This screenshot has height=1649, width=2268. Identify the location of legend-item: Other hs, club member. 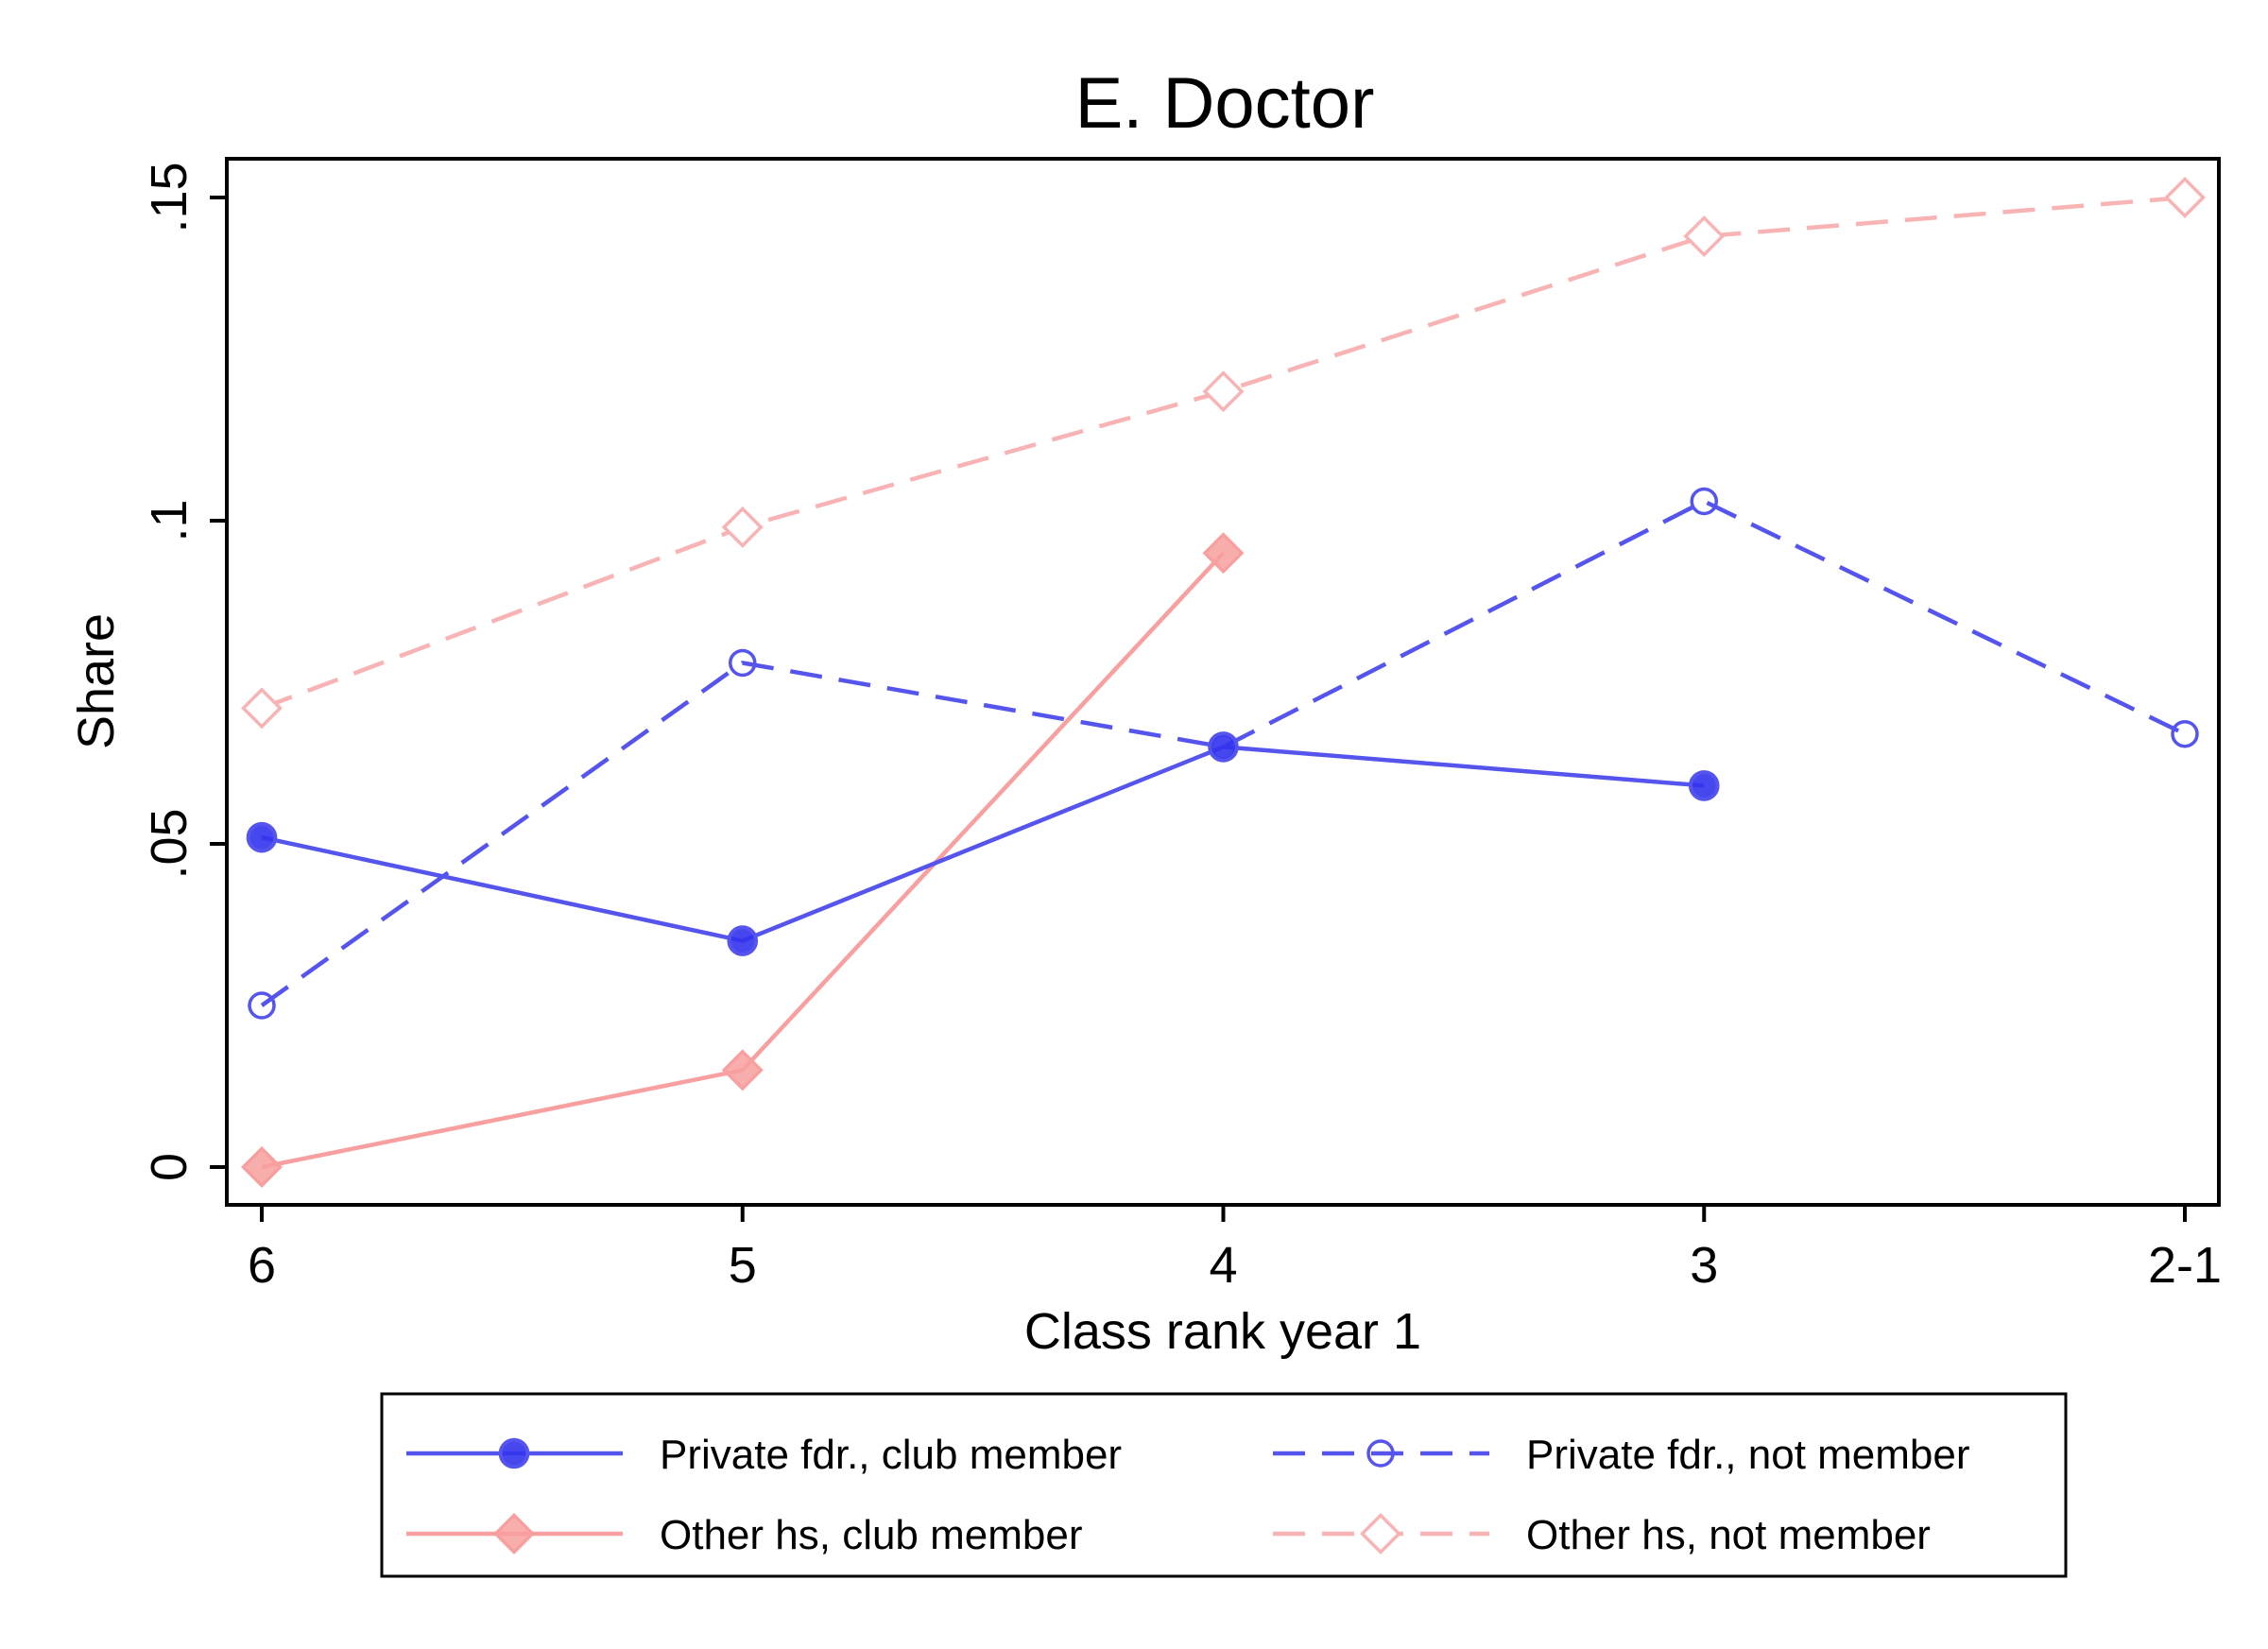
(744, 1535).